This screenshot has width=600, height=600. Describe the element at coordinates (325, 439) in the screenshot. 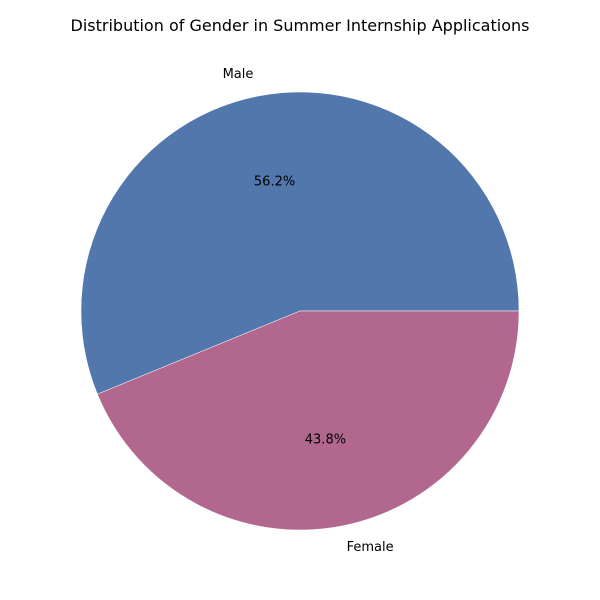

I see `percent-label-female: 43.8%` at that location.